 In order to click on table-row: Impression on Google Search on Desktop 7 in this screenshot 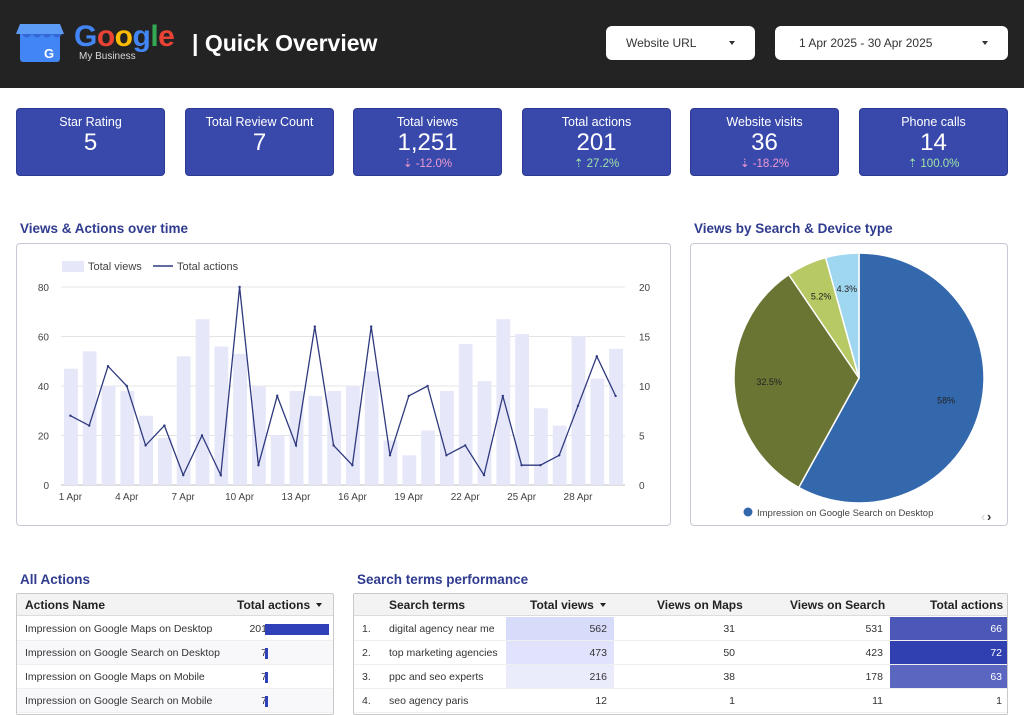, I will do `click(175, 653)`.